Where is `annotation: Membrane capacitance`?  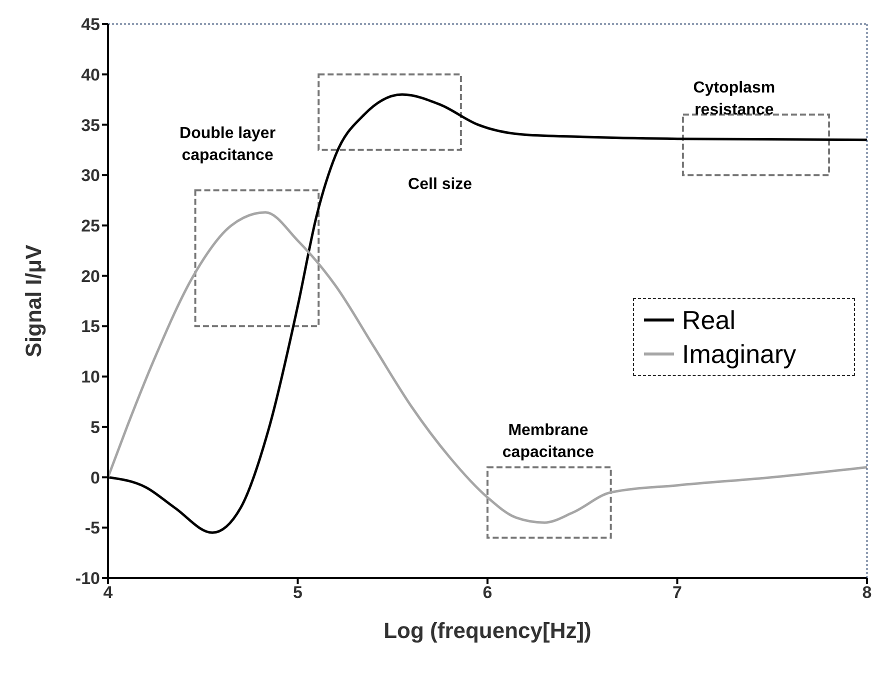
annotation: Membrane capacitance is located at coordinates (548, 442).